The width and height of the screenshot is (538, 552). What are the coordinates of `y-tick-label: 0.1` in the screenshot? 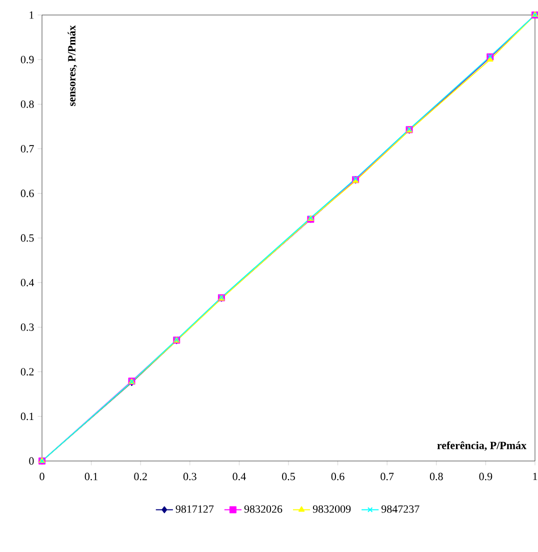 It's located at (27, 416).